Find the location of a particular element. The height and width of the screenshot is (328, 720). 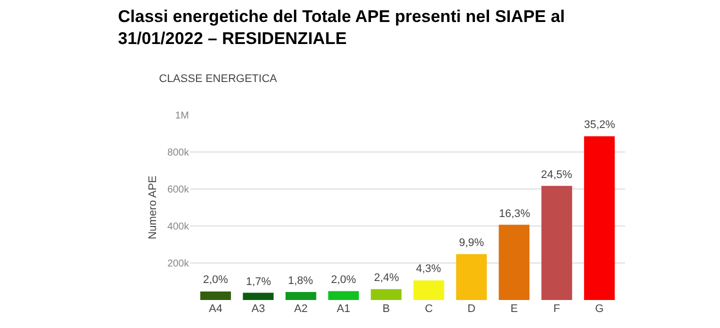

x-tick-label: F is located at coordinates (556, 309).